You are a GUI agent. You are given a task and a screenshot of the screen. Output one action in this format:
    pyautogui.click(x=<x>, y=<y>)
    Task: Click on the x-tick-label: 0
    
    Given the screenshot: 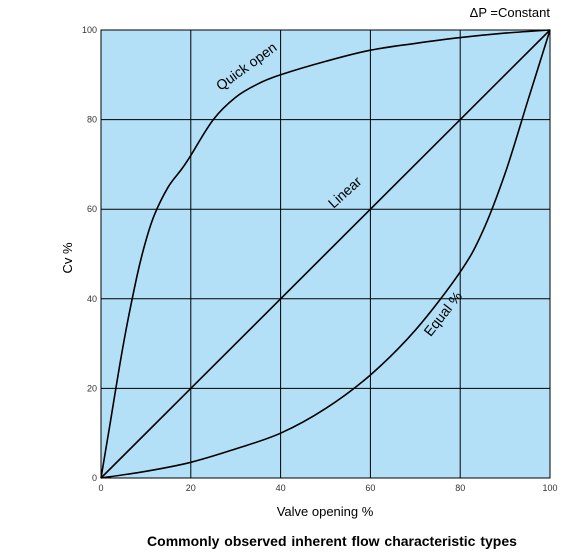 What is the action you would take?
    pyautogui.click(x=100, y=488)
    